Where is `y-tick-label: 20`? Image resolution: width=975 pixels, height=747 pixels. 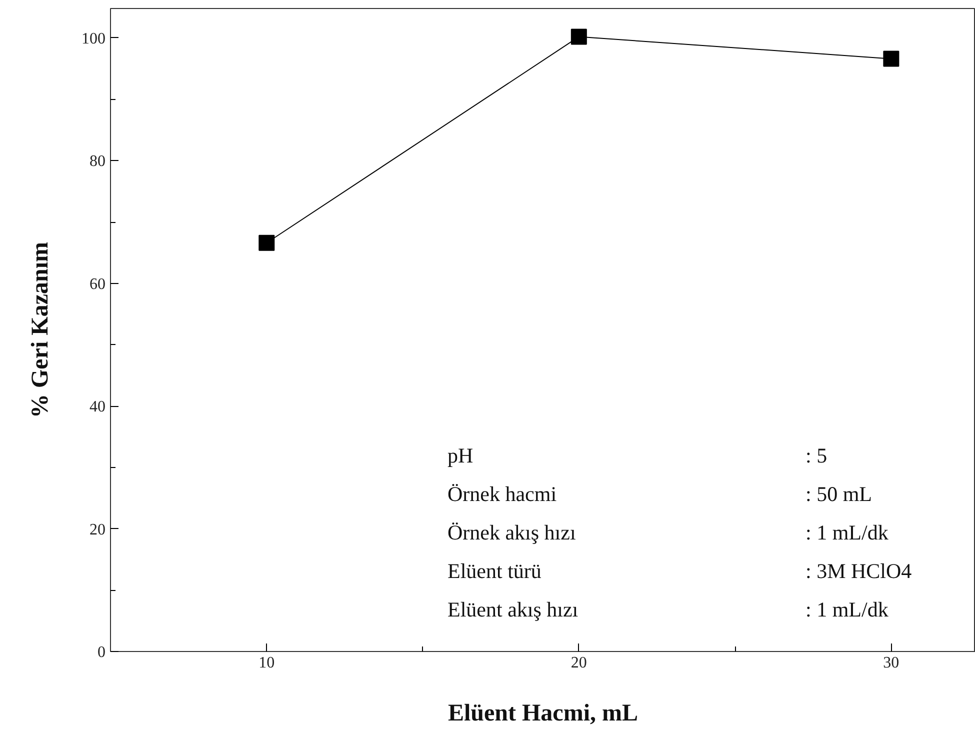 y-tick-label: 20 is located at coordinates (98, 529).